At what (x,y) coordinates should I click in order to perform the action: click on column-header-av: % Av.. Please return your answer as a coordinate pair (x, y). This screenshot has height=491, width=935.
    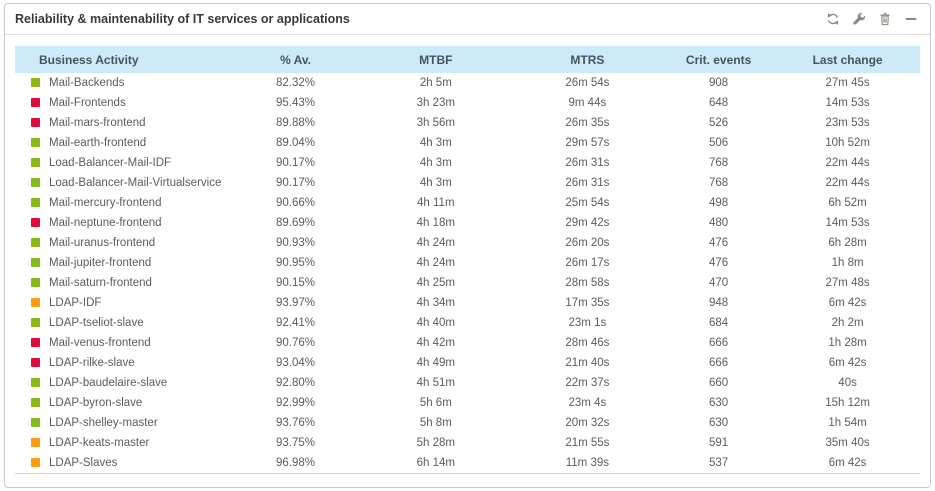
    Looking at the image, I should click on (295, 59).